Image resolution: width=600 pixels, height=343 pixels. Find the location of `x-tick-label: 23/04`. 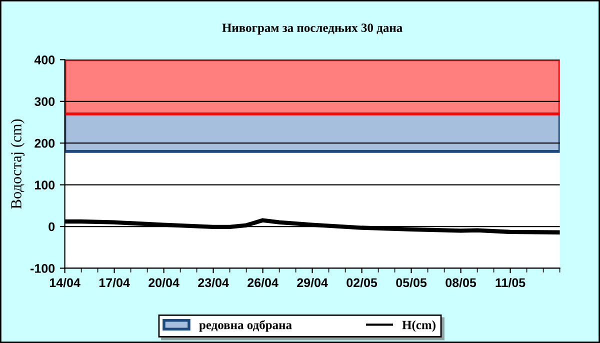

x-tick-label: 23/04 is located at coordinates (213, 283).